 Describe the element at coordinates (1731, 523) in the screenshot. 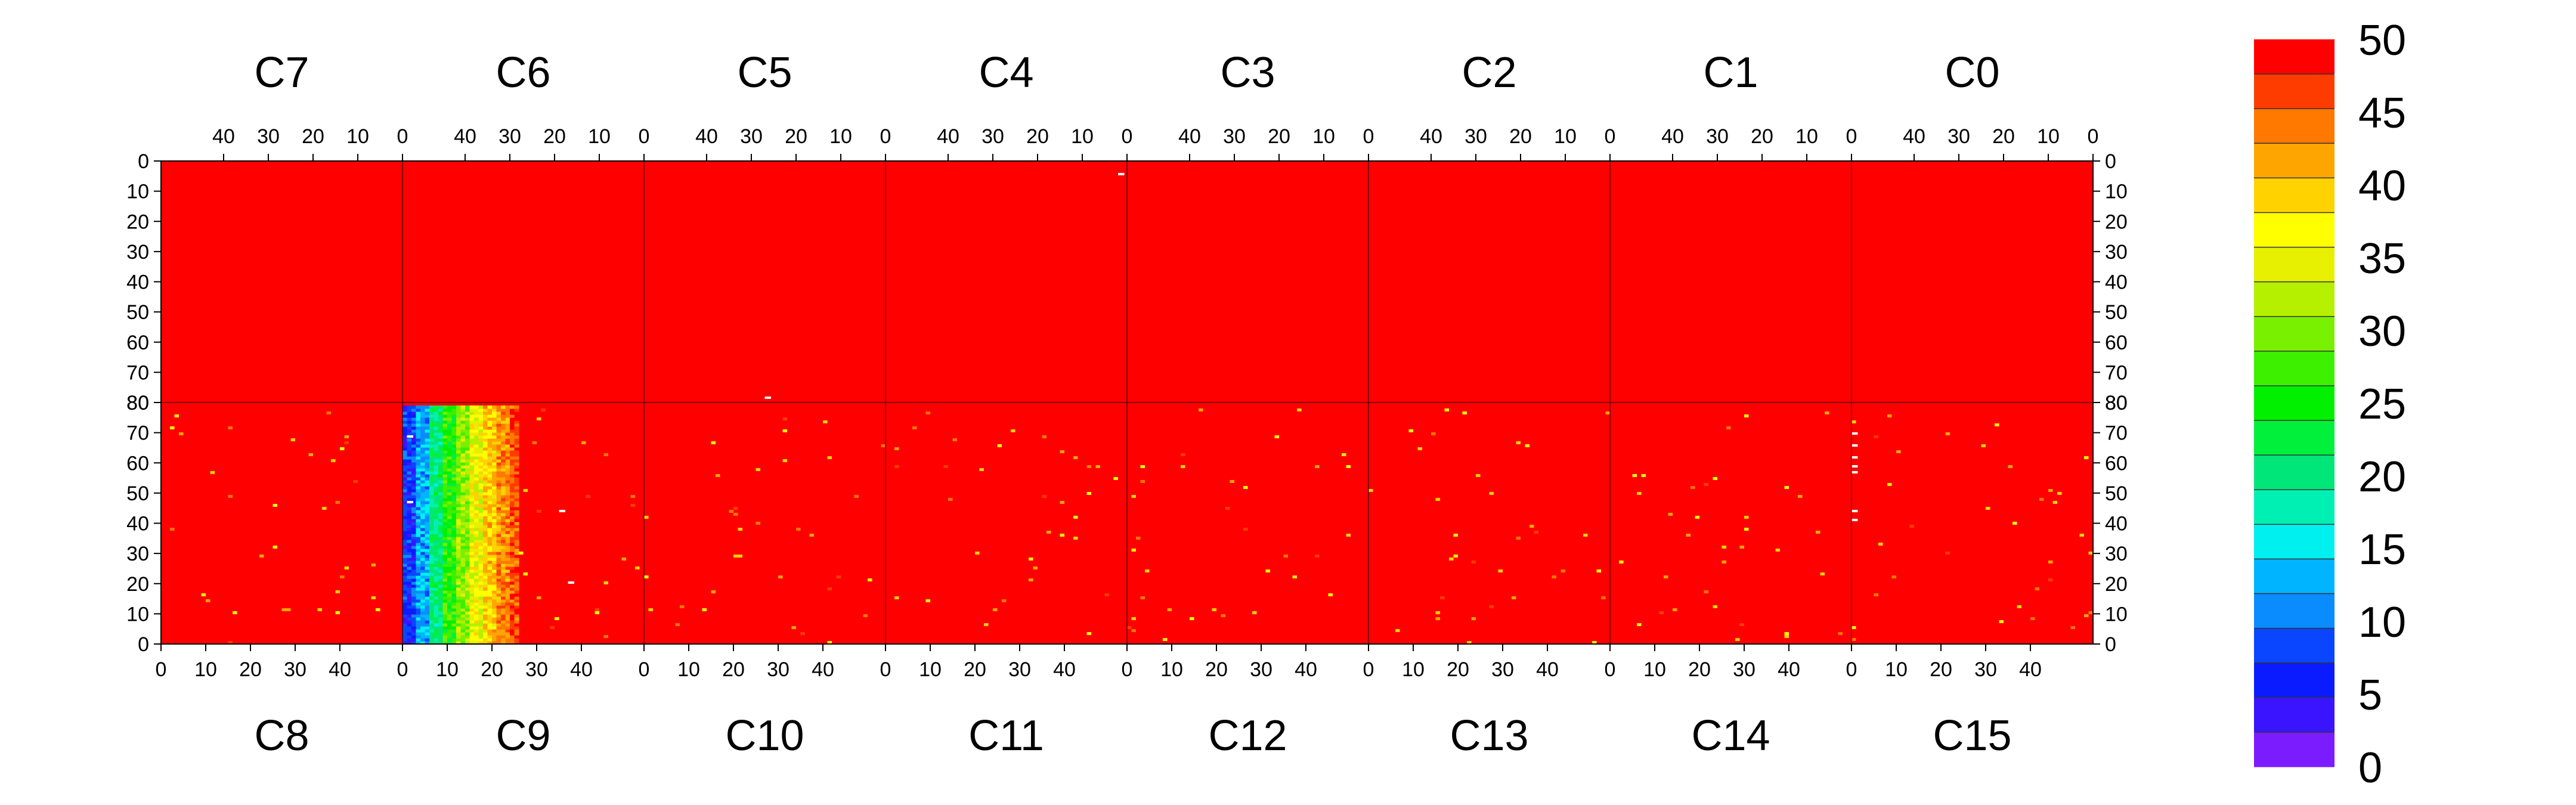

I see `panel-C14` at that location.